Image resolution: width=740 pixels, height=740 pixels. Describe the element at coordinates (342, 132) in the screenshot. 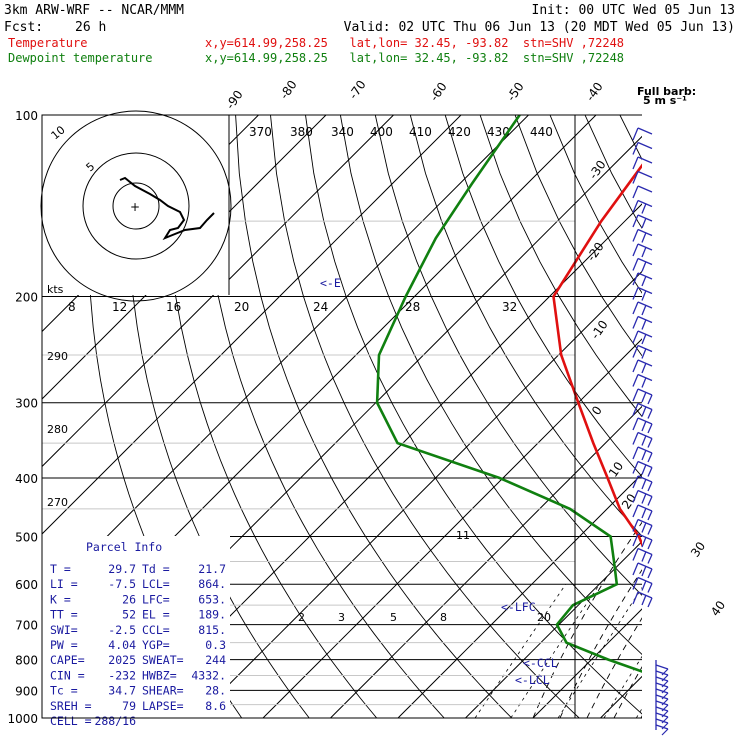

I see `theta-label: 340` at that location.